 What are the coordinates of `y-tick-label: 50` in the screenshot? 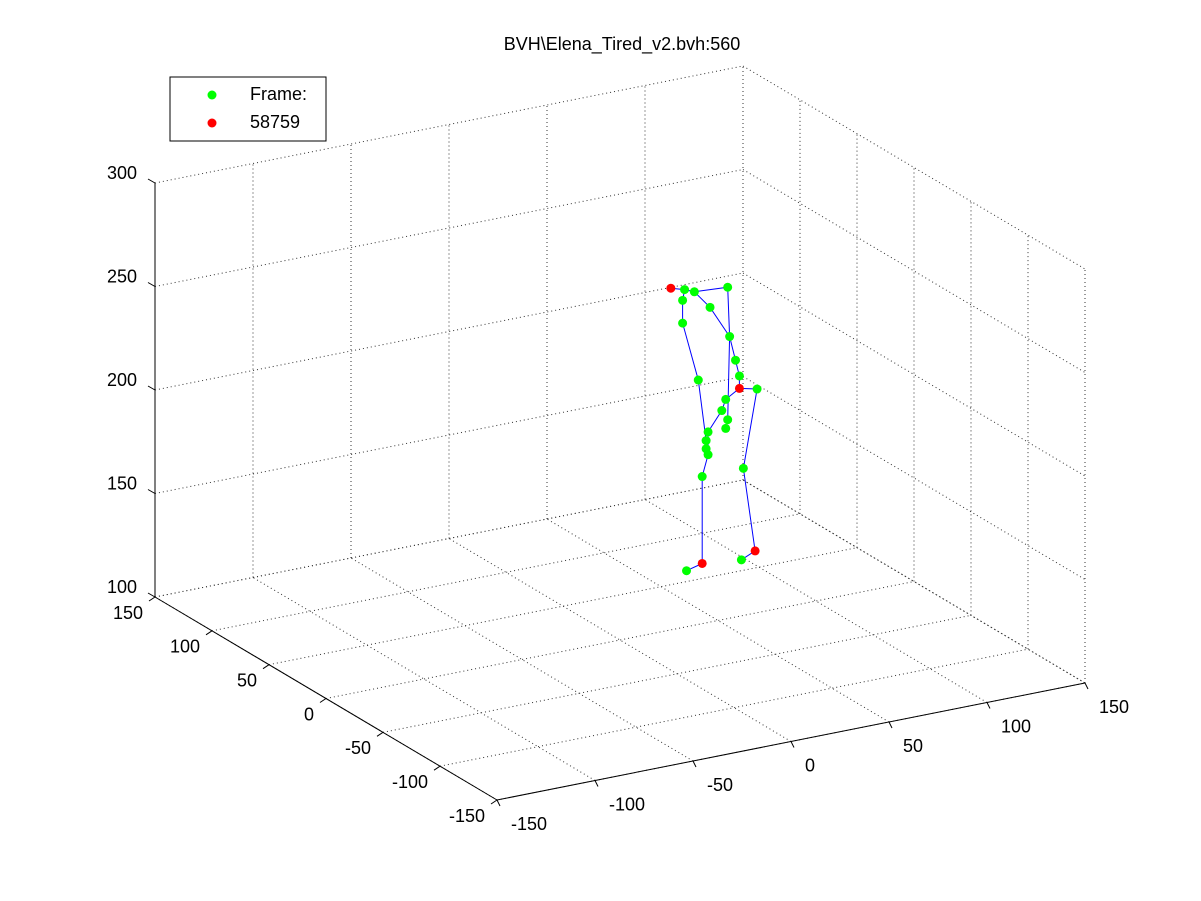 It's located at (247, 680).